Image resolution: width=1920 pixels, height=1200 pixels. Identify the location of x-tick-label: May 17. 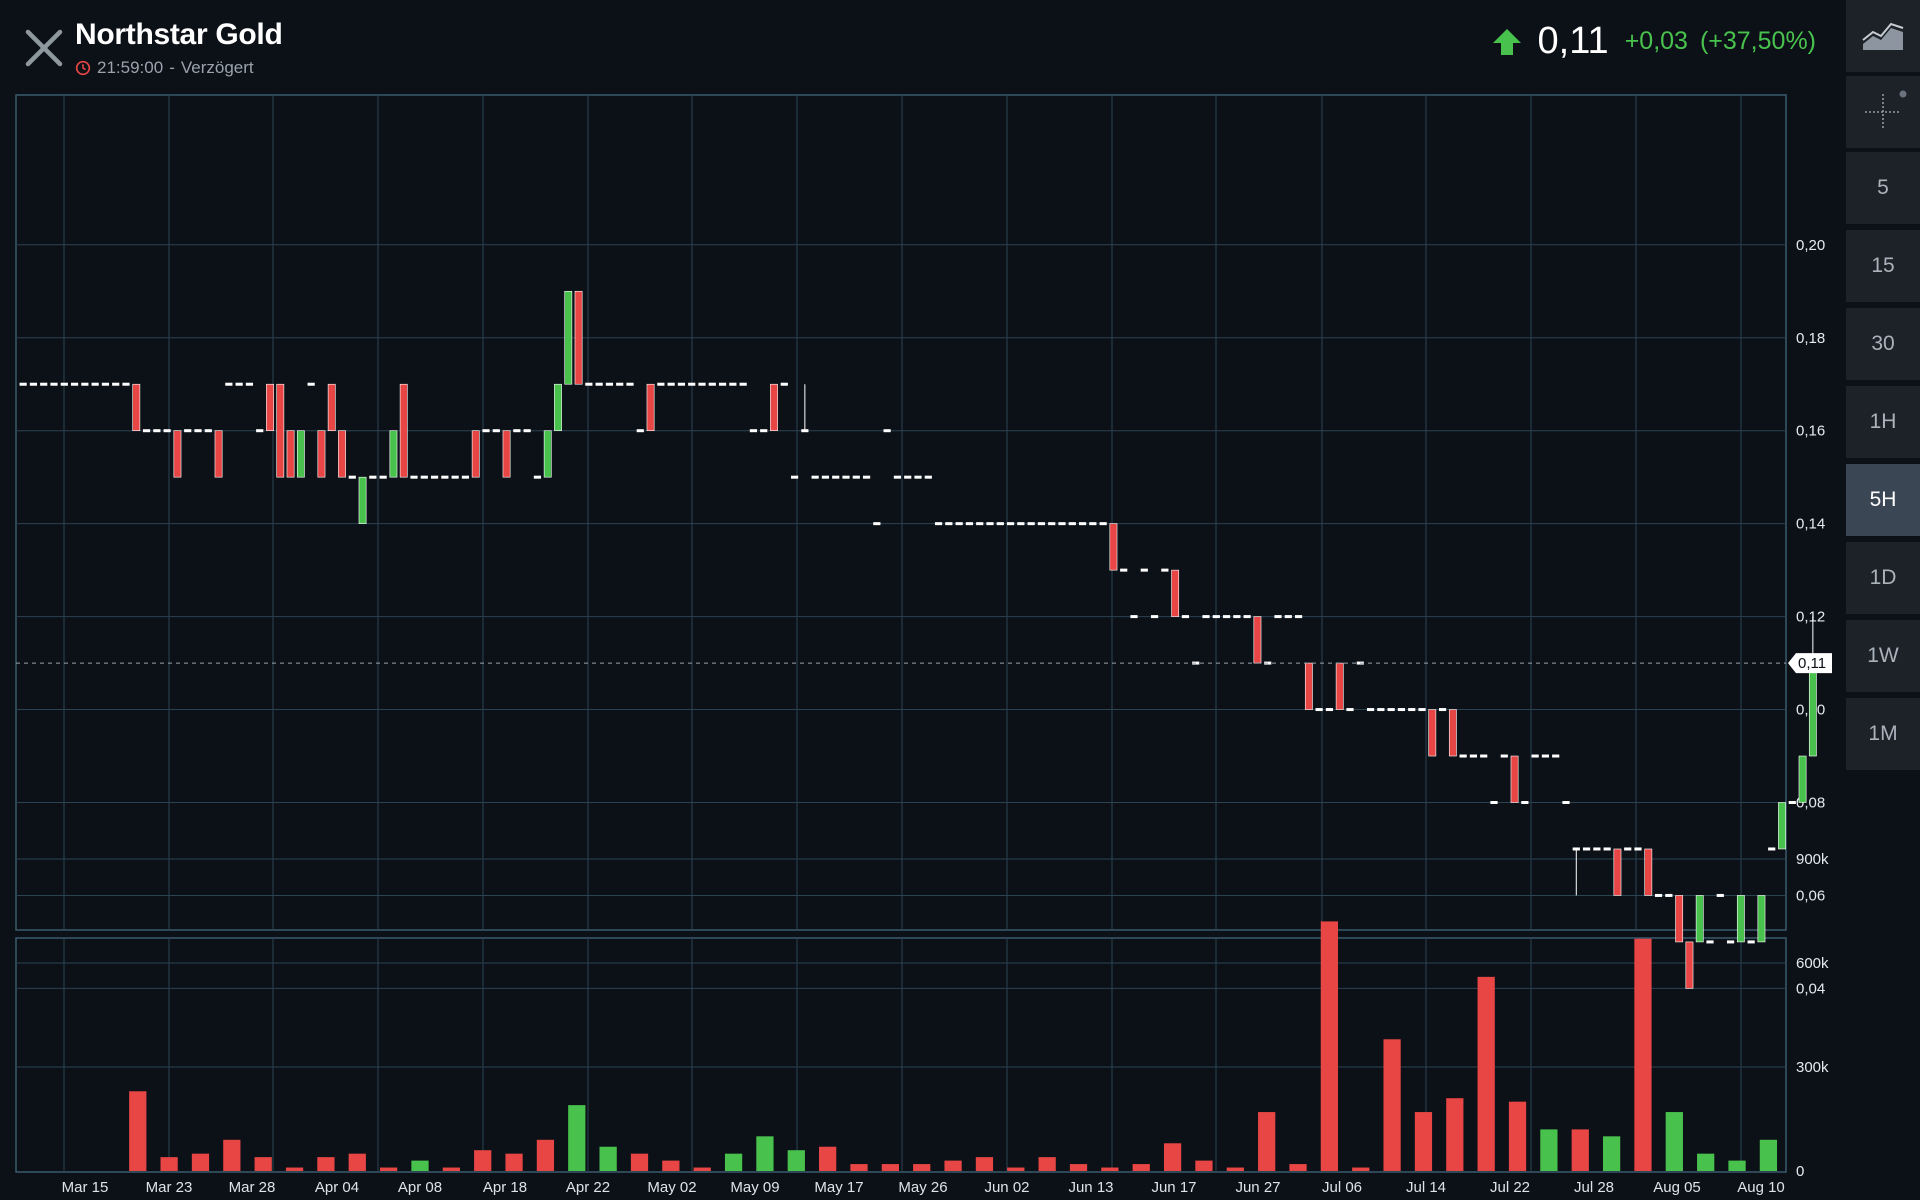
(838, 1187).